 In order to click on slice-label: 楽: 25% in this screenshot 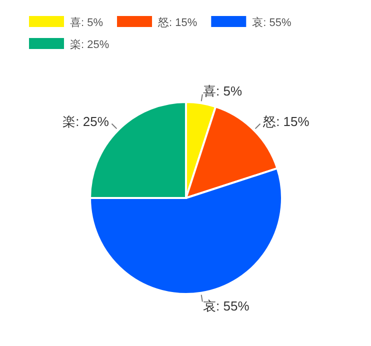, I will do `click(86, 121)`.